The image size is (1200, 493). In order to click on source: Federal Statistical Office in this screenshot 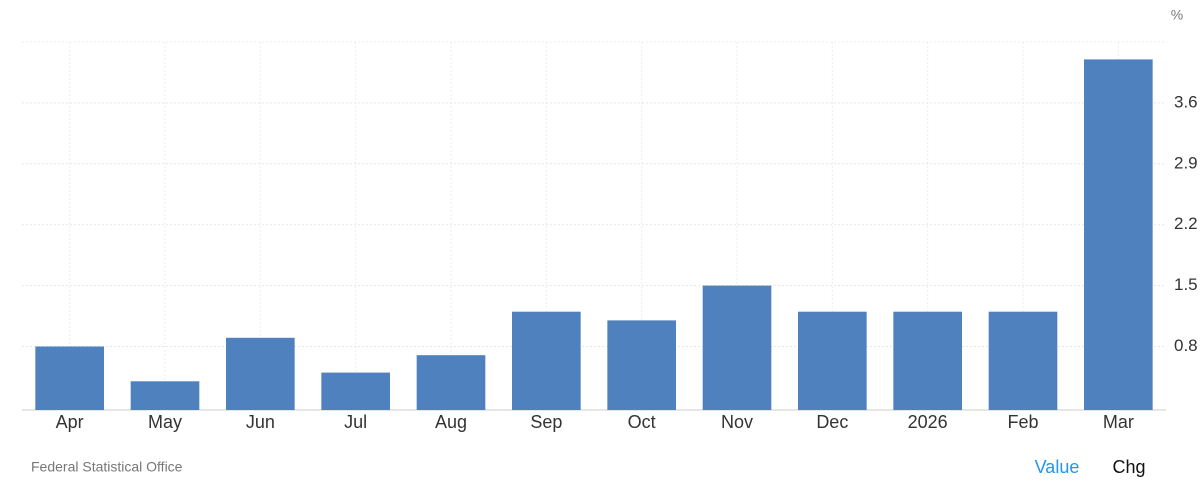, I will do `click(107, 467)`.